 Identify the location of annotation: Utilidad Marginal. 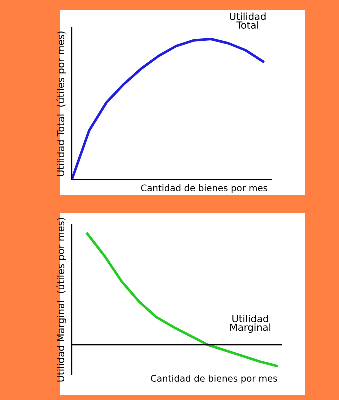
(250, 324).